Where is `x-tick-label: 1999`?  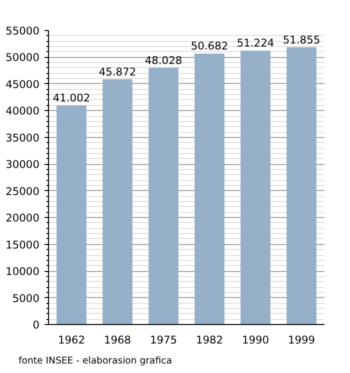
x-tick-label: 1999 is located at coordinates (302, 340).